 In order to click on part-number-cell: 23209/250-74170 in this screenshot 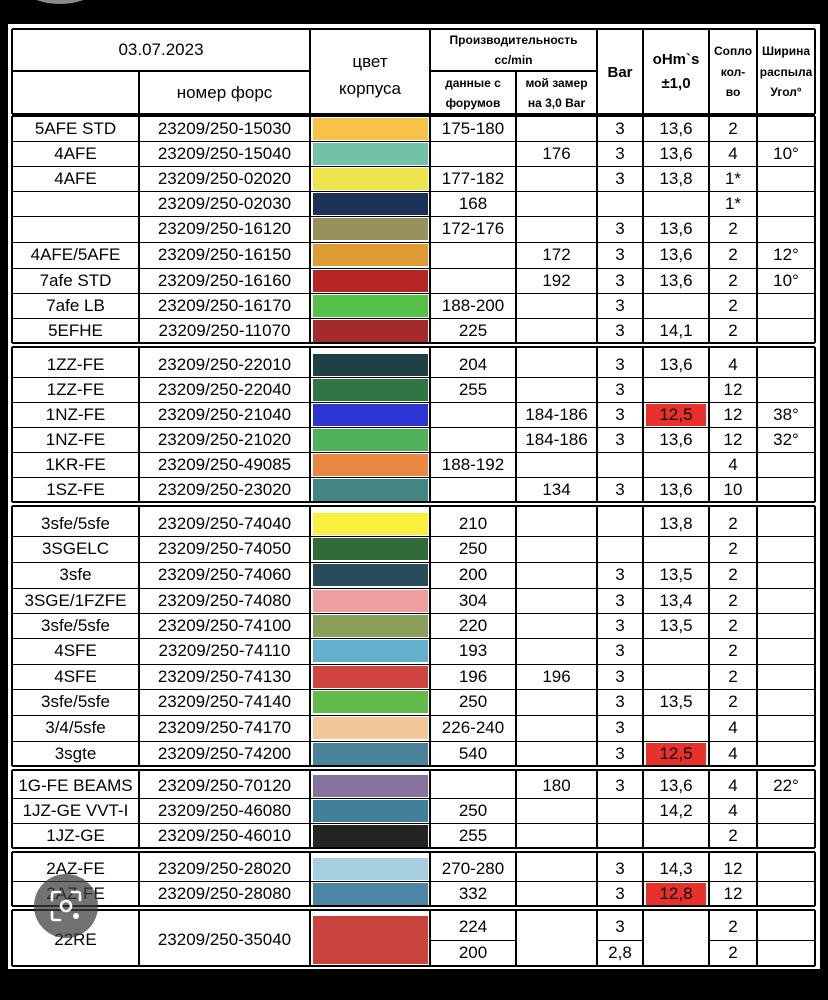, I will do `click(224, 727)`.